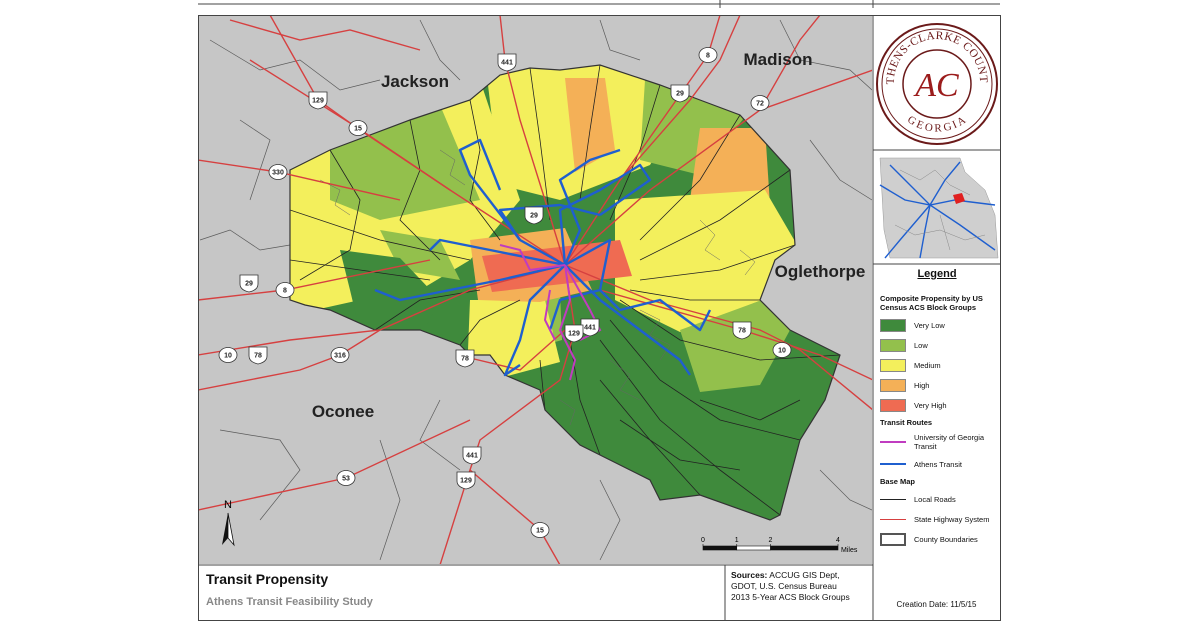 This screenshot has height=628, width=1200. What do you see at coordinates (921, 345) in the screenshot?
I see `legend-label: Low` at bounding box center [921, 345].